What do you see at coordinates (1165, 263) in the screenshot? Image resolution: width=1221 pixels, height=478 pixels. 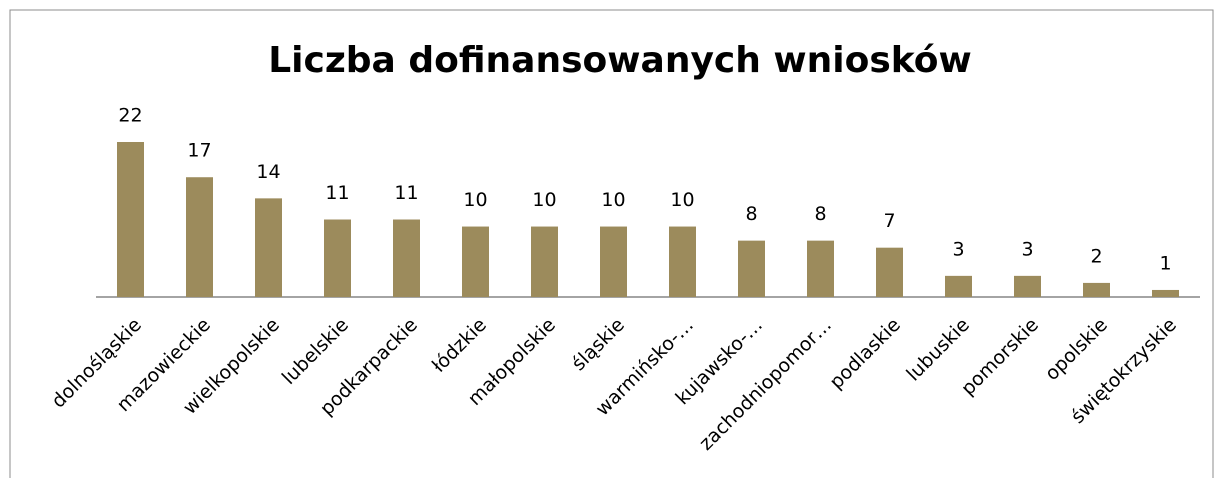 I see `data-label: 1` at bounding box center [1165, 263].